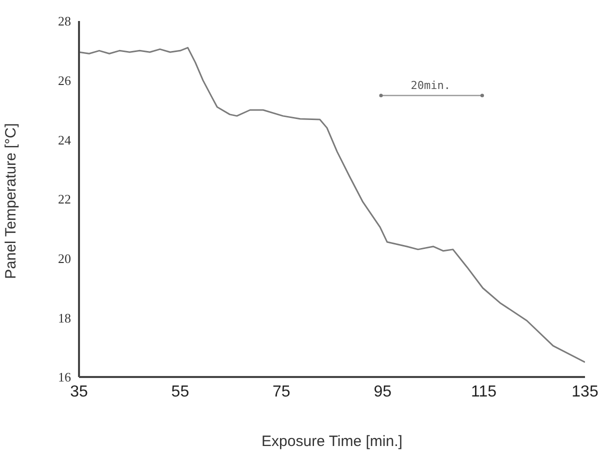  I want to click on y-tick-label: 26, so click(65, 80).